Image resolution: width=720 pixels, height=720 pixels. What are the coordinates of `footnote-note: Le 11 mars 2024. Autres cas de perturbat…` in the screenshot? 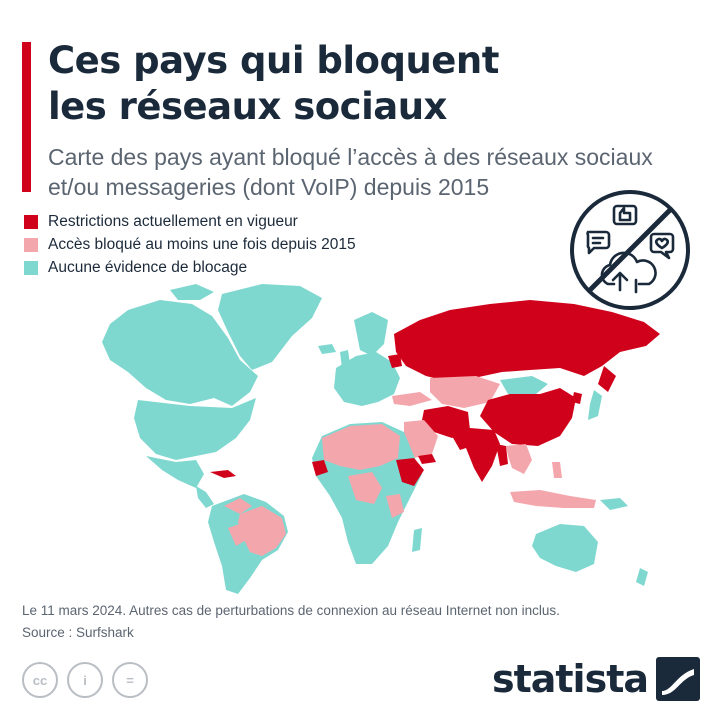 It's located at (291, 610).